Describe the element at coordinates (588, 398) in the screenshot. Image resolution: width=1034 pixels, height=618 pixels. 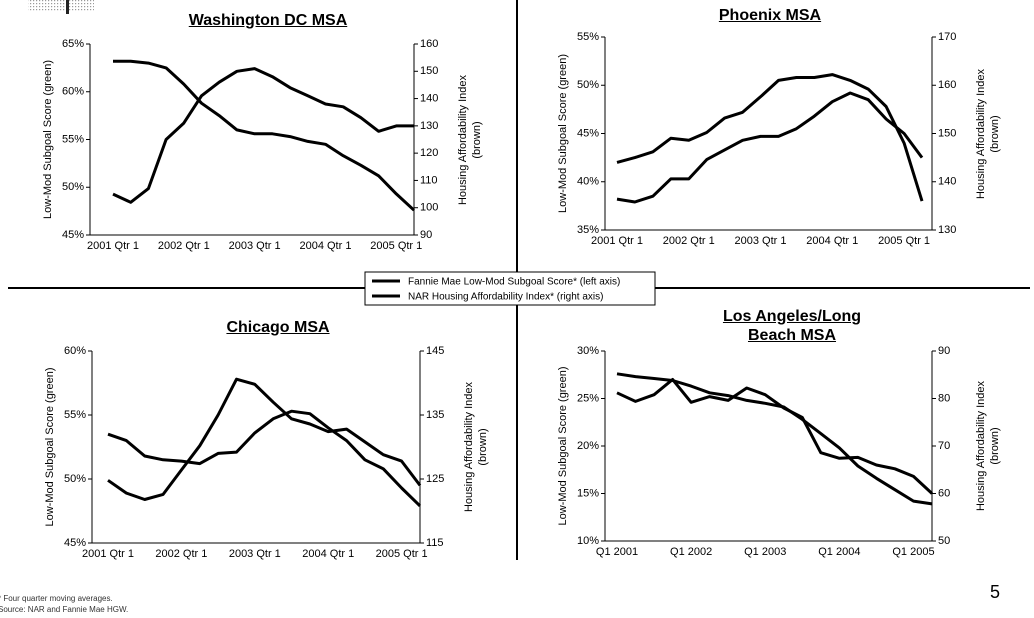
I see `y-tick-label: 25%` at that location.